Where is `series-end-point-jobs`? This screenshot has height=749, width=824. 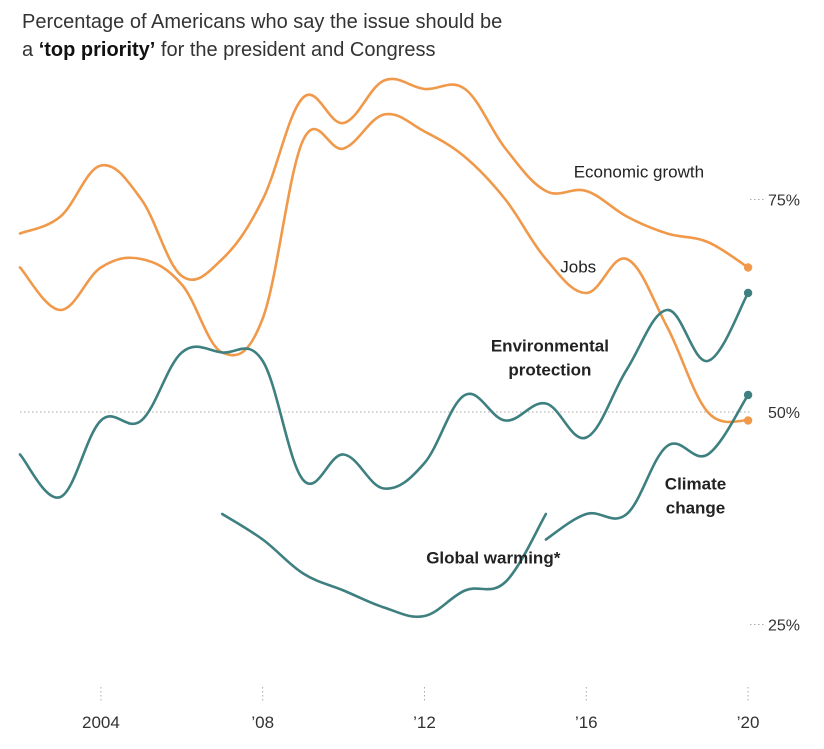 series-end-point-jobs is located at coordinates (748, 420).